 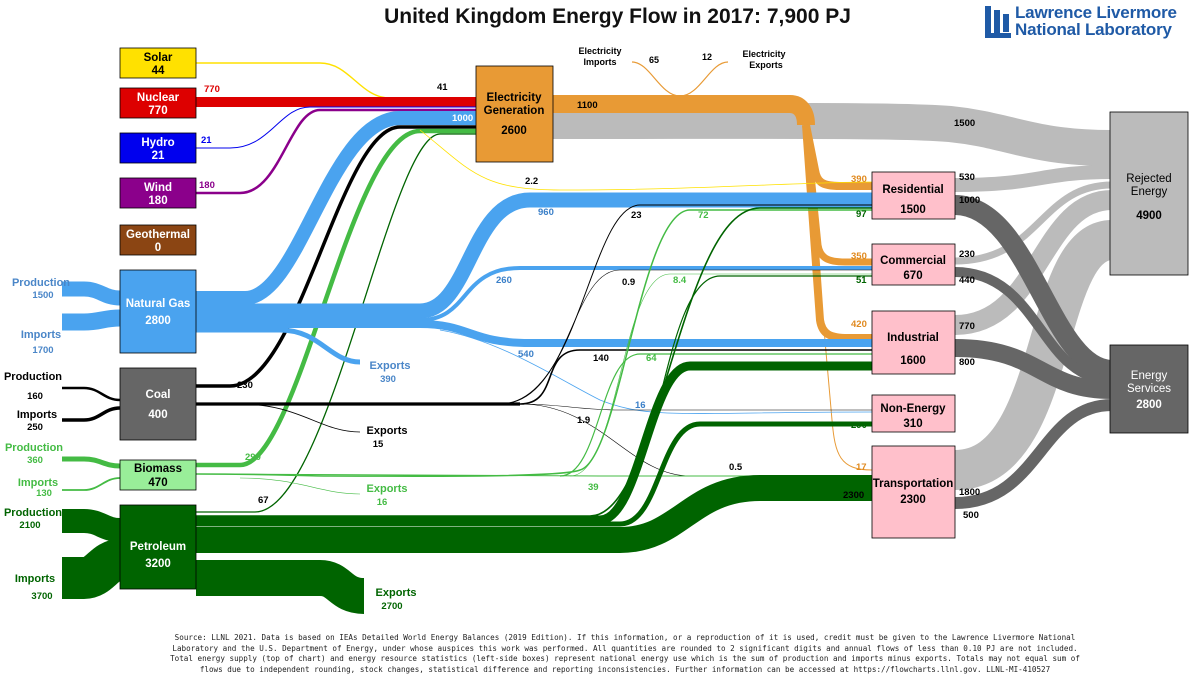 What do you see at coordinates (1033, 223) in the screenshot?
I see `flow-commercial-rejected` at bounding box center [1033, 223].